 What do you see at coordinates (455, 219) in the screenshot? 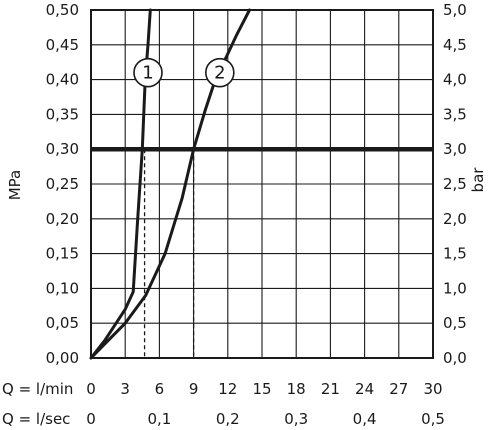
I see `y-tick-label-right: 2,0` at bounding box center [455, 219].